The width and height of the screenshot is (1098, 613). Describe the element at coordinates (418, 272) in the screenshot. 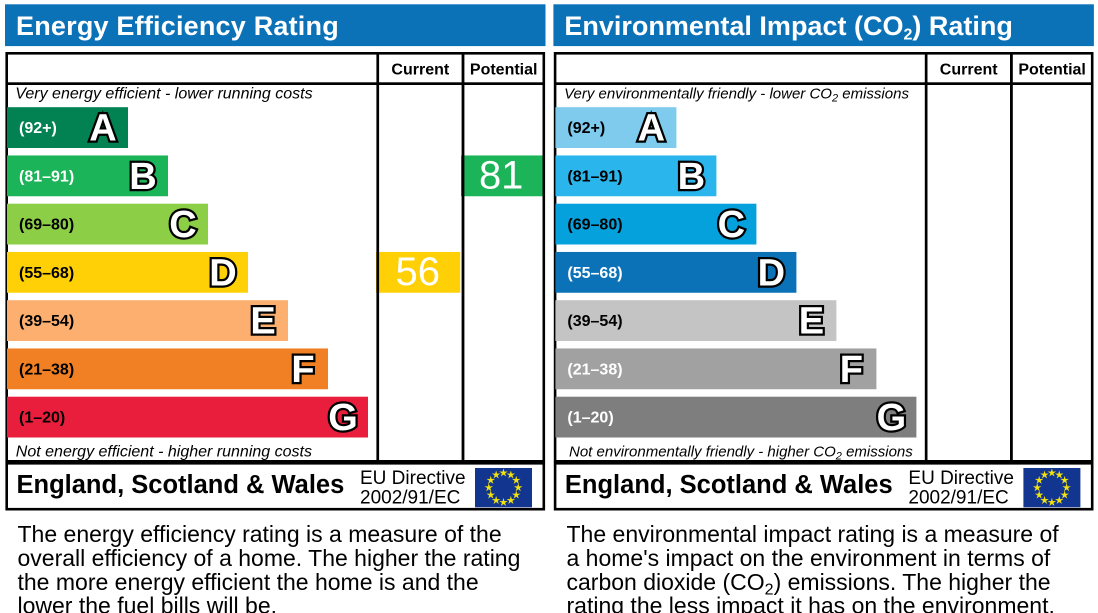

I see `svg-text: 56` at that location.